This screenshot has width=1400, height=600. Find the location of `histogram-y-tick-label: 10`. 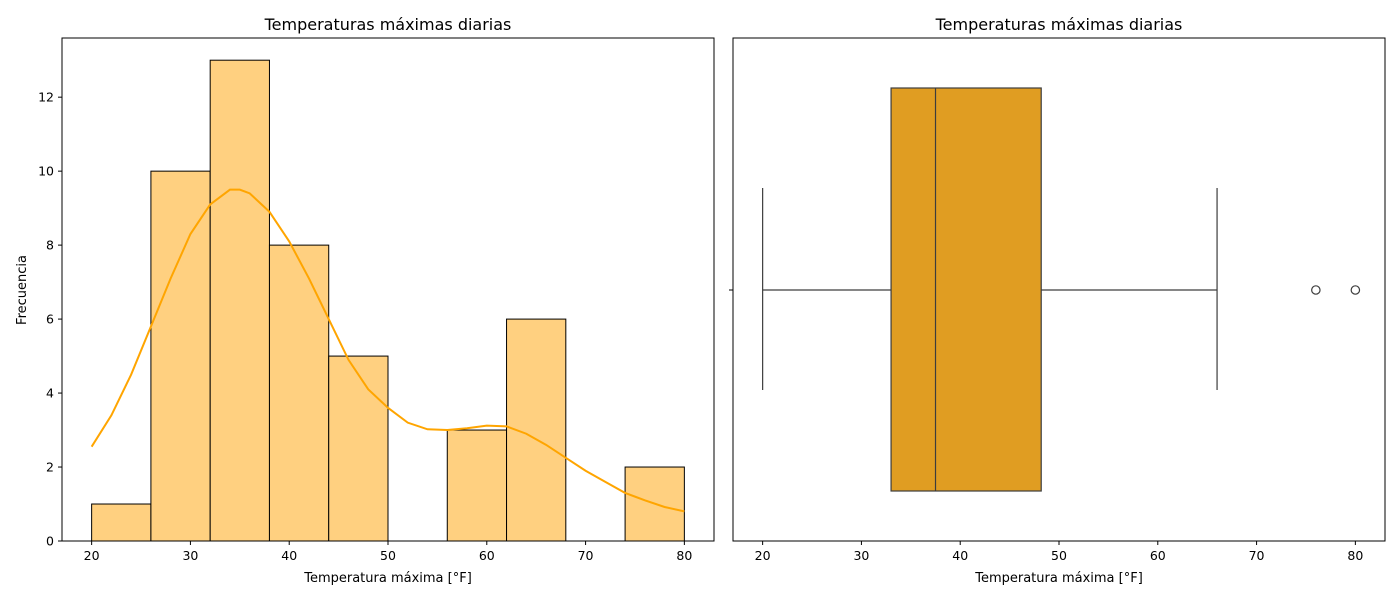

histogram-y-tick-label: 10 is located at coordinates (46, 171).